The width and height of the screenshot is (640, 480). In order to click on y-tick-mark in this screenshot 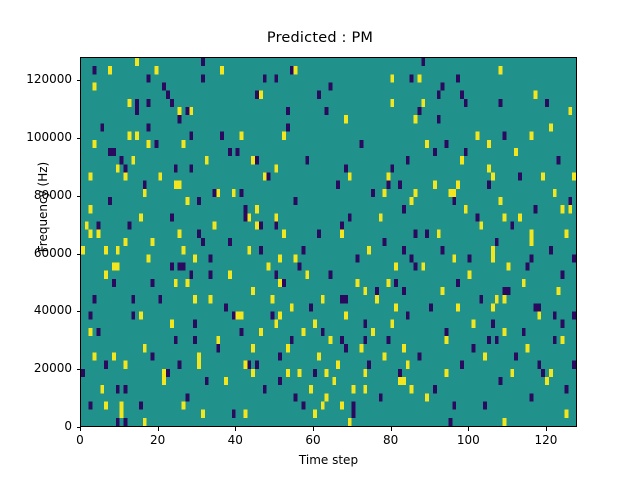, I will do `click(78, 254)`.